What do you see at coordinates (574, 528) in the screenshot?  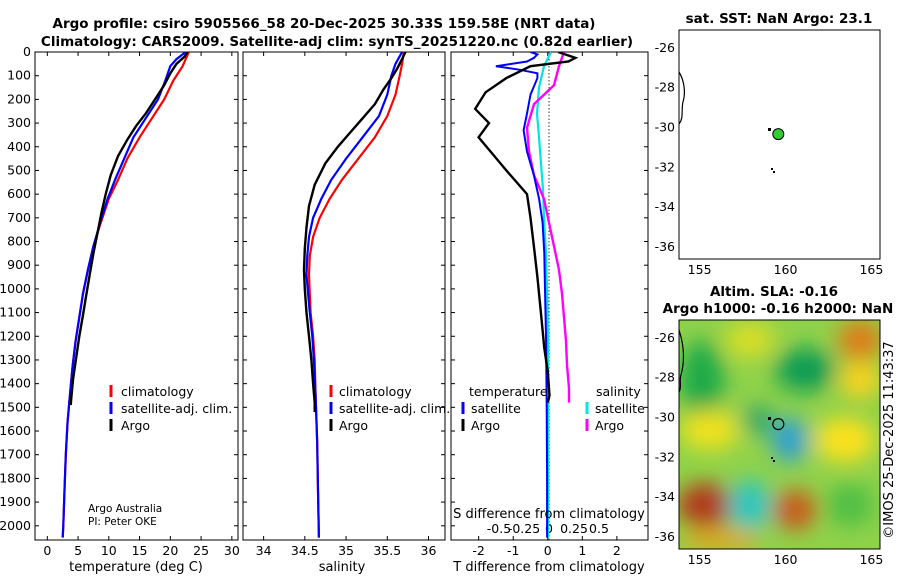 I see `s-diff-tick-label: 0.25` at bounding box center [574, 528].